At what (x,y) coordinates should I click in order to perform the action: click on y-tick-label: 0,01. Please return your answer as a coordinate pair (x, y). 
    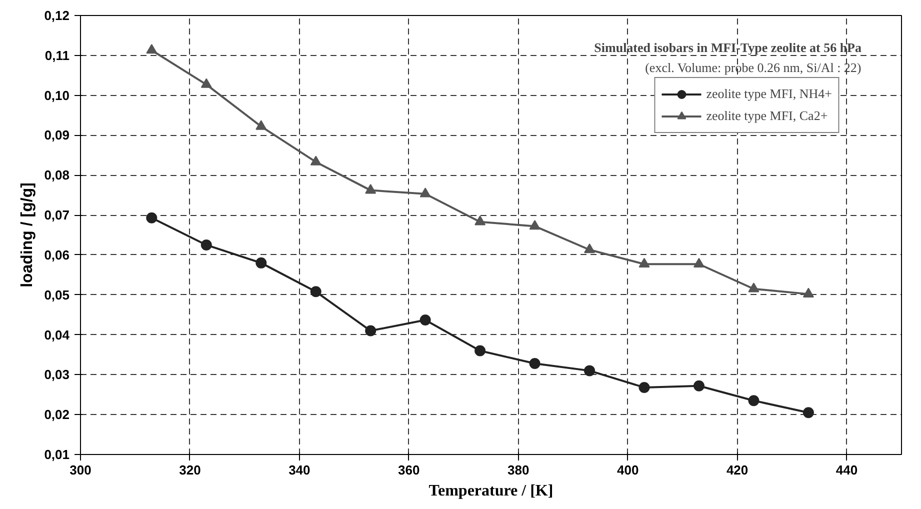
    Looking at the image, I should click on (57, 454).